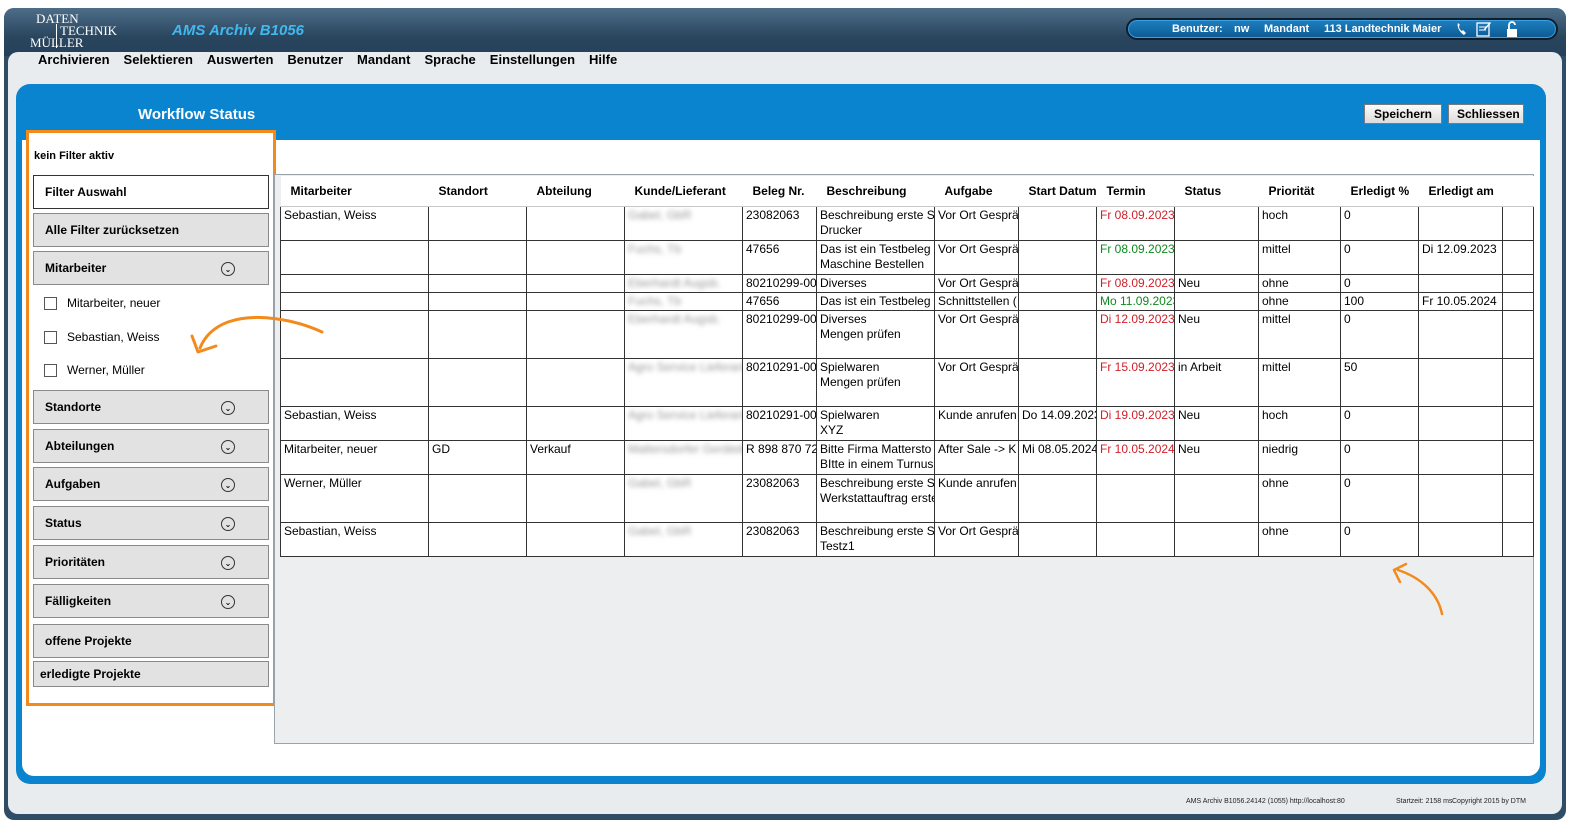  What do you see at coordinates (875, 539) in the screenshot?
I see `cell-beschreibung: Beschreibung erste SeiteTestz1` at bounding box center [875, 539].